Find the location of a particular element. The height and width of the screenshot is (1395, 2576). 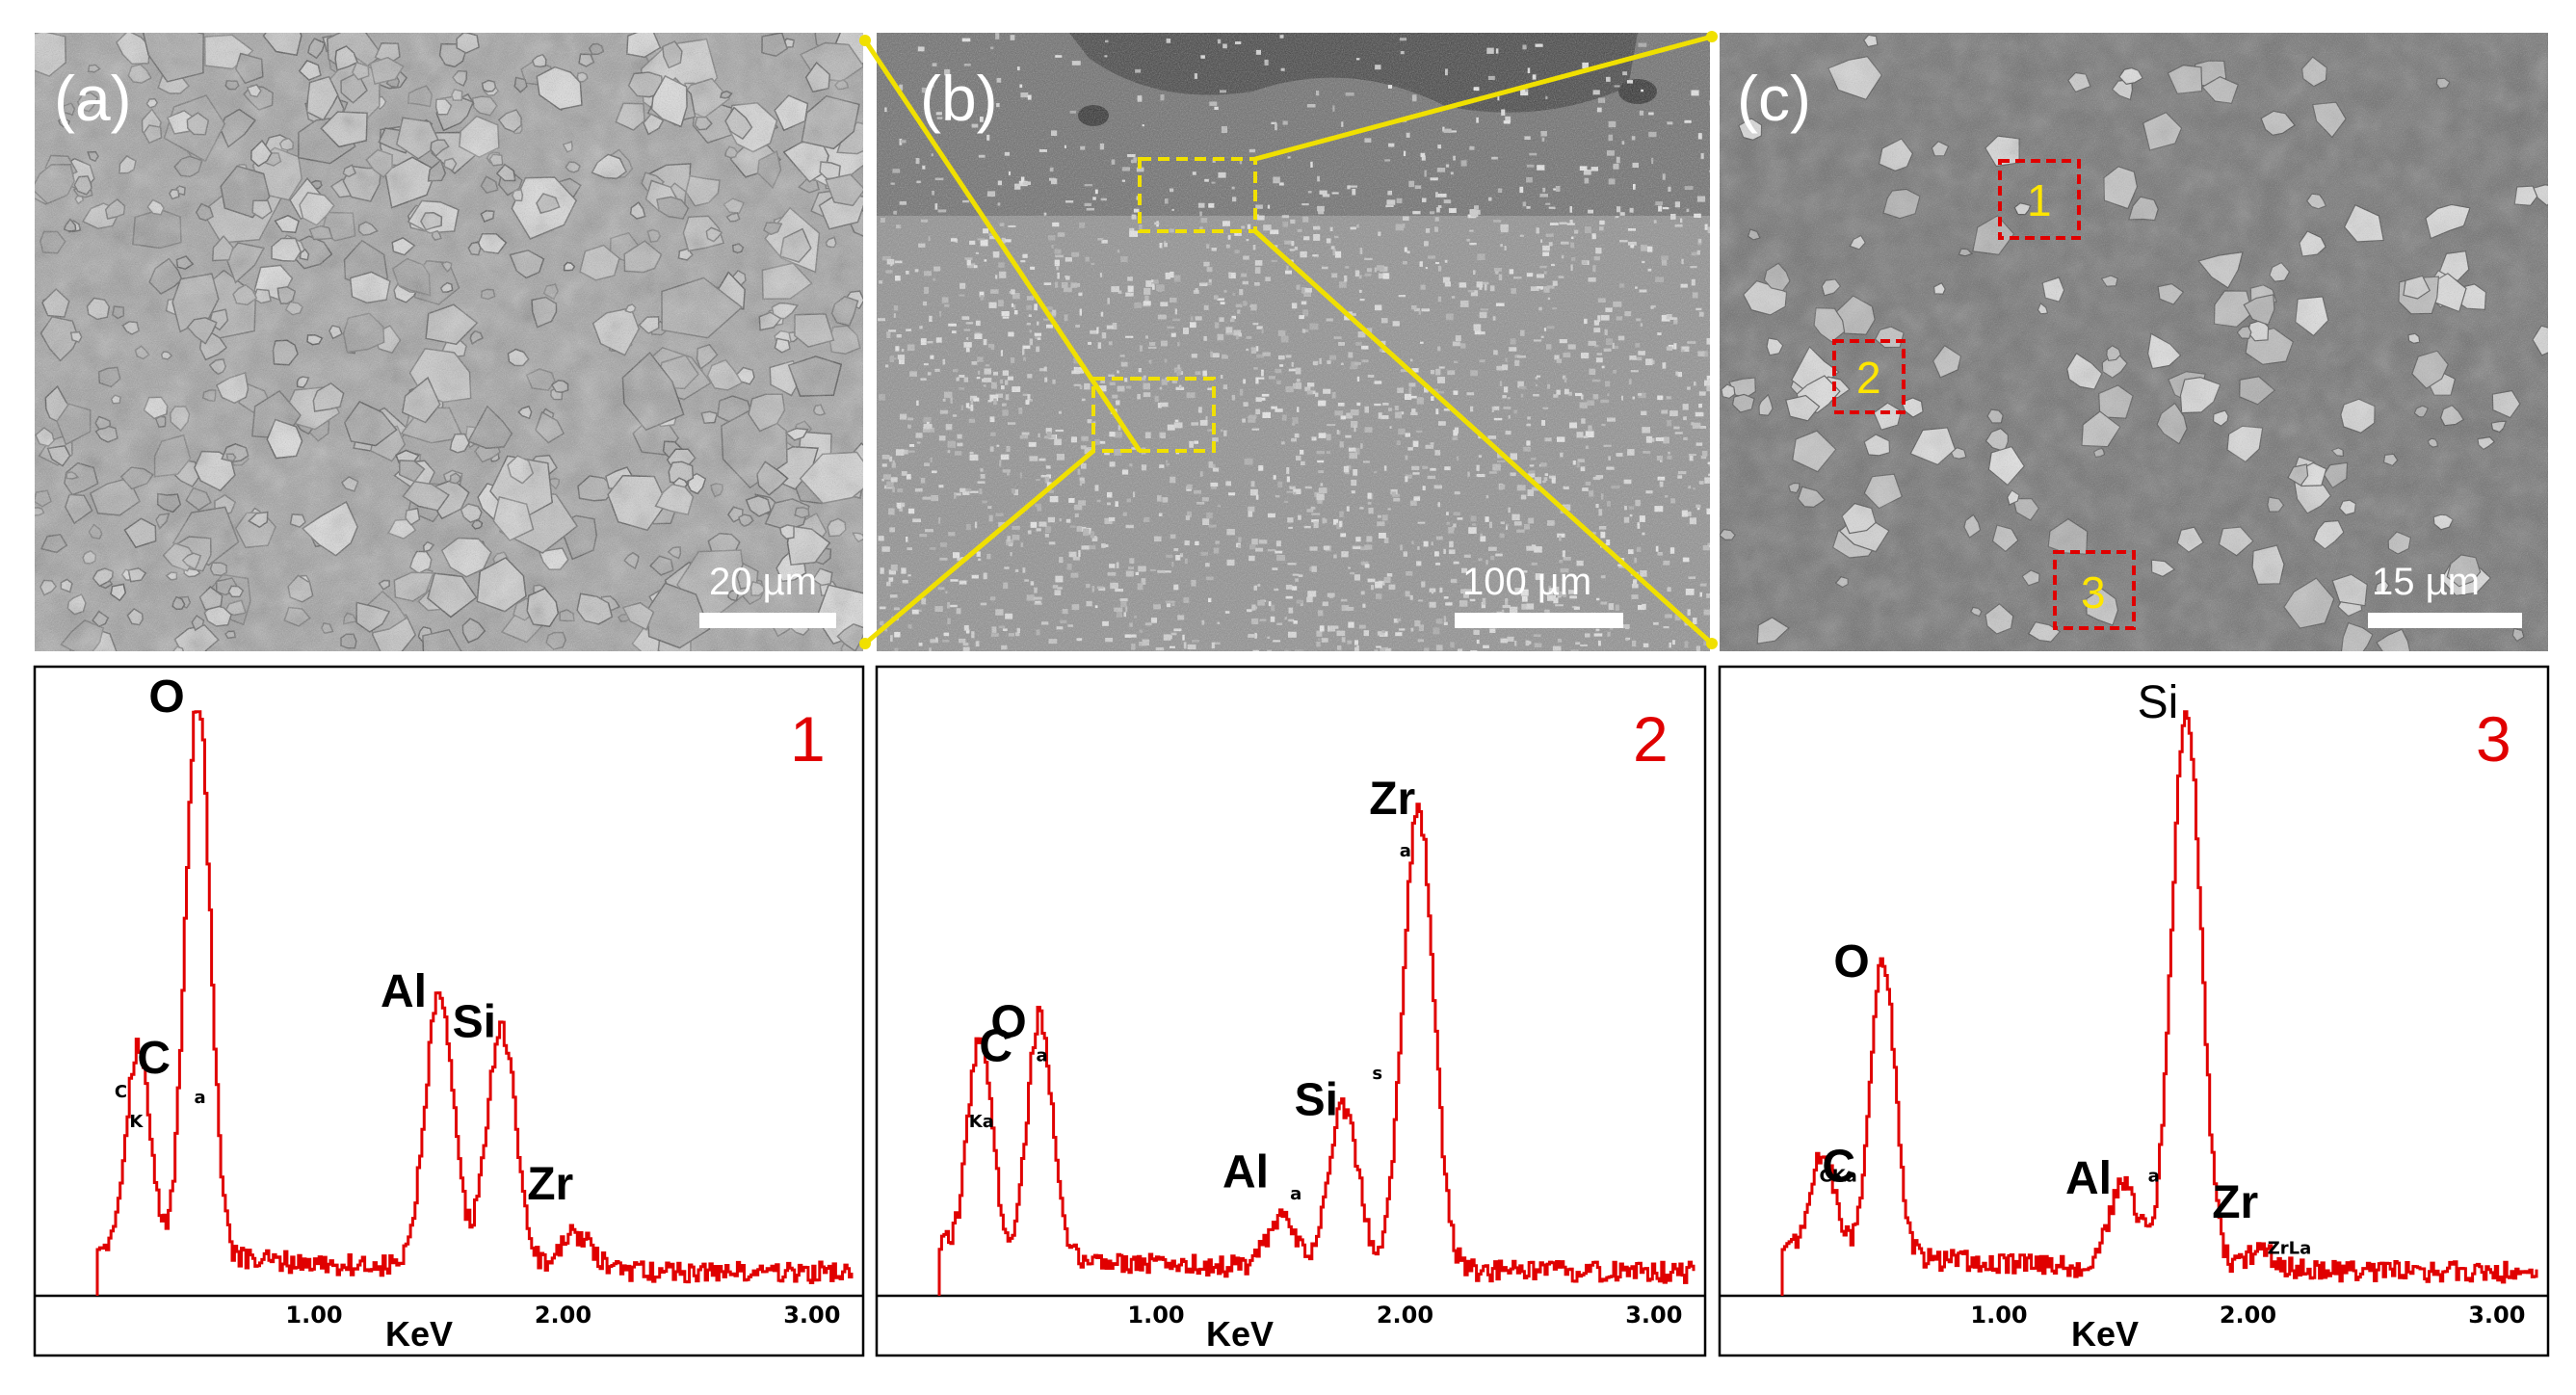

spectrum-2-number: 2 is located at coordinates (1651, 739).